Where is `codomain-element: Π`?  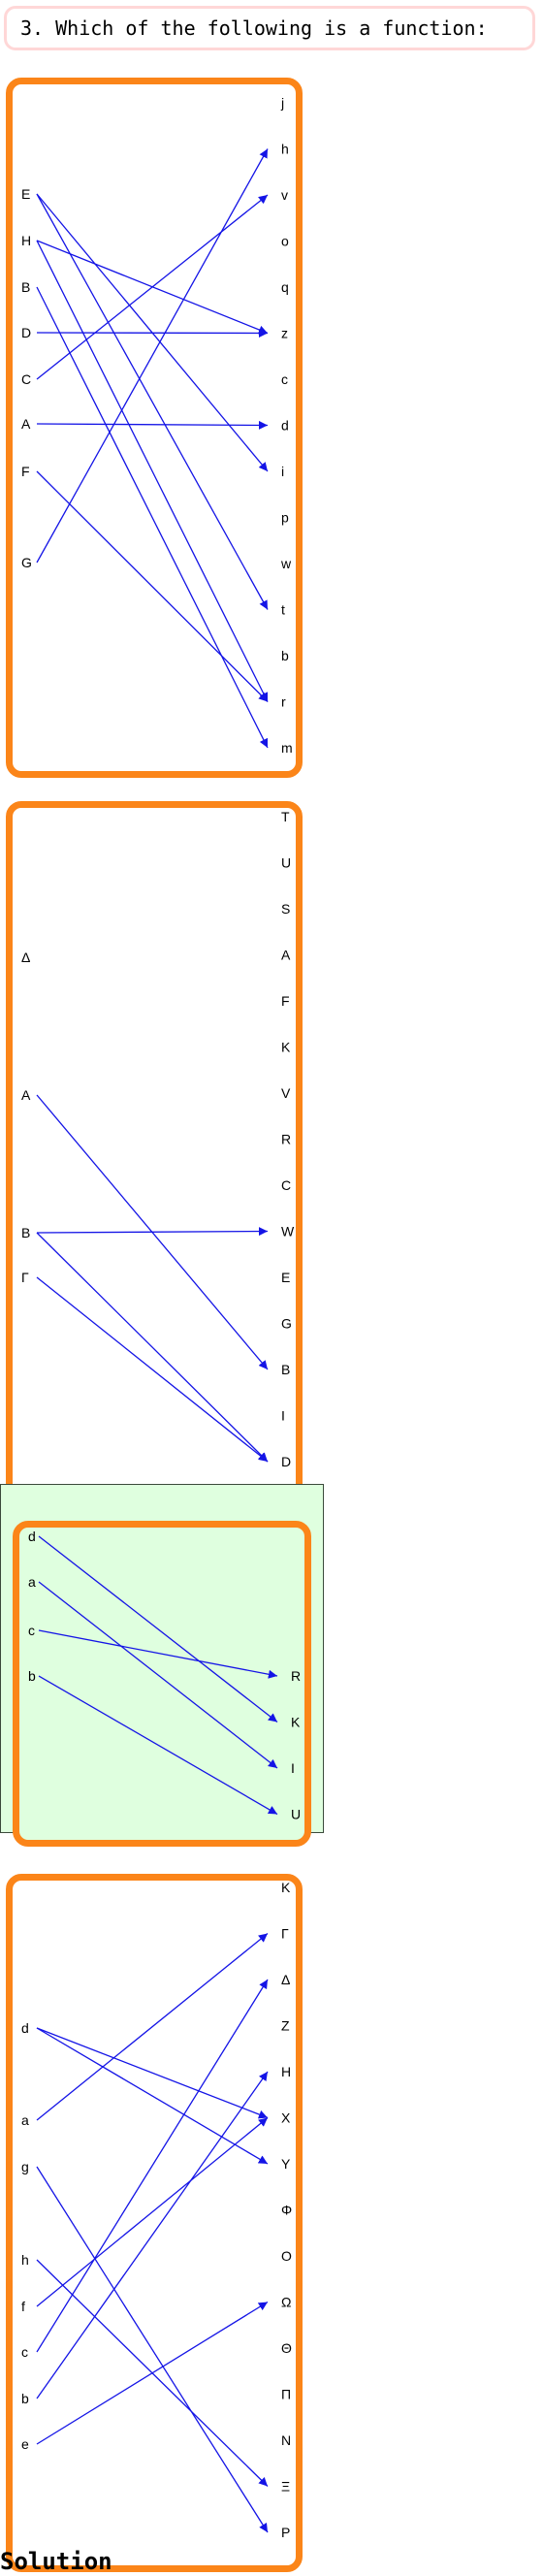 codomain-element: Π is located at coordinates (286, 2394).